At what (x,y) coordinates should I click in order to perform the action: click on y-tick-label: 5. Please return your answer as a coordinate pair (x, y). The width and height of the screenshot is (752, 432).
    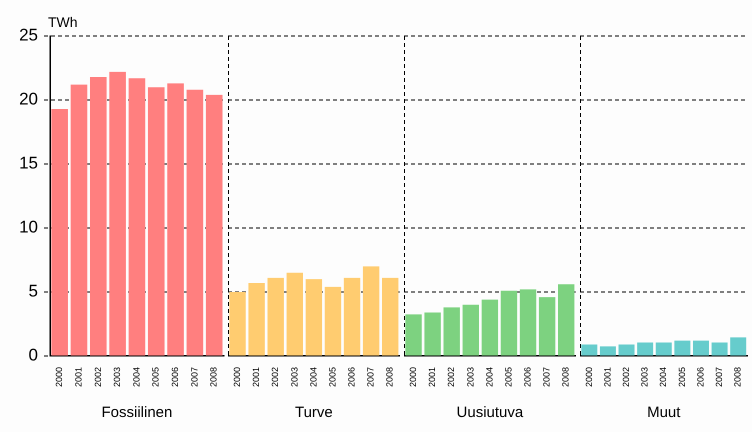
    Looking at the image, I should click on (33, 291).